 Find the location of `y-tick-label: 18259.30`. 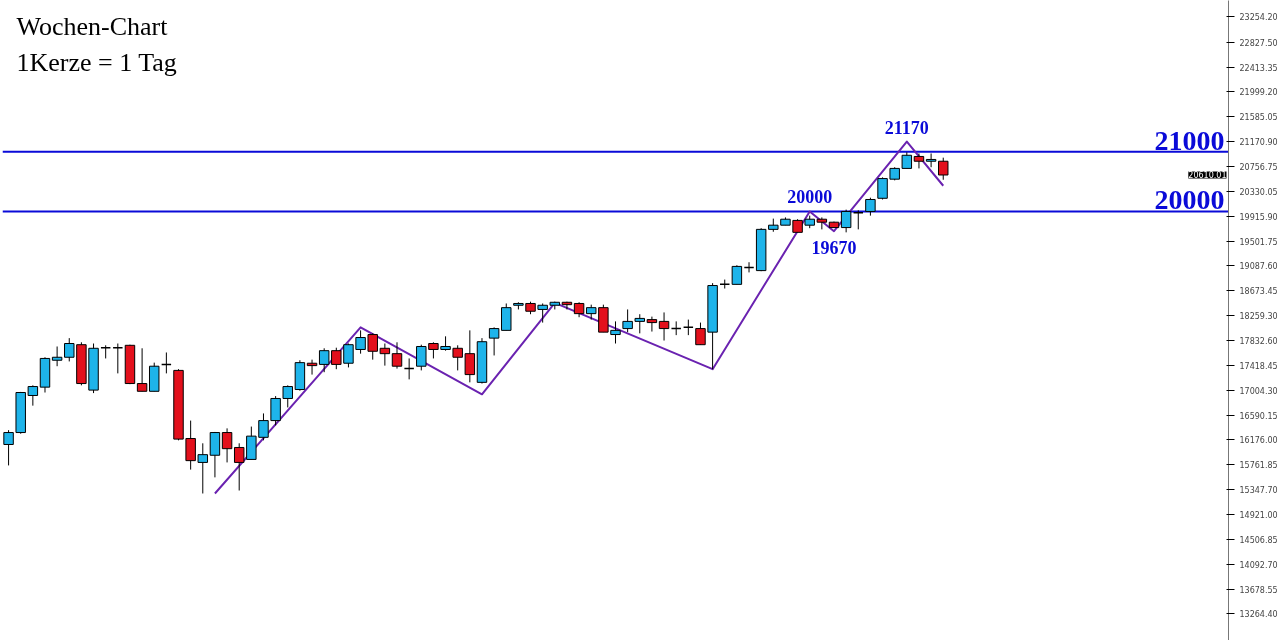

y-tick-label: 18259.30 is located at coordinates (1258, 316).